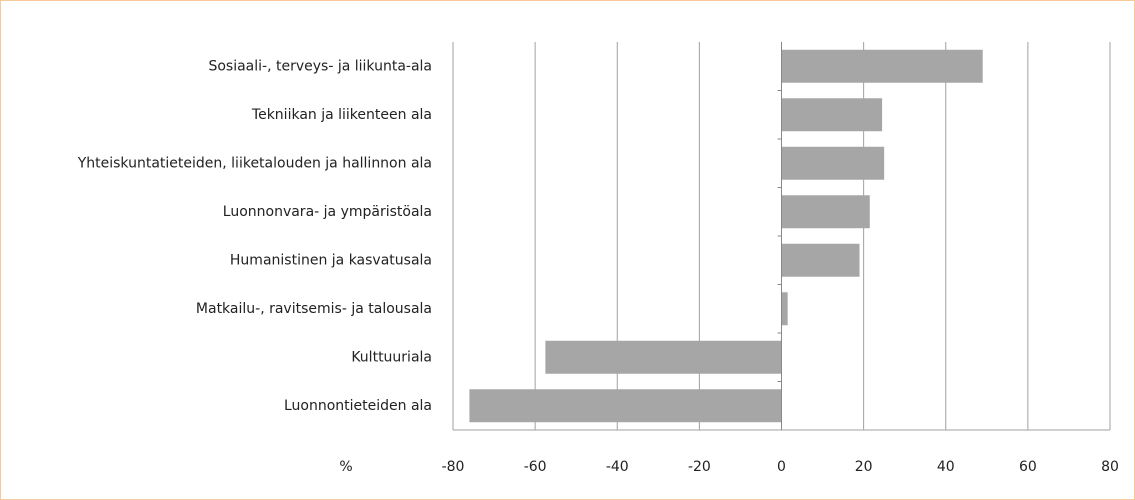  Describe the element at coordinates (320, 66) in the screenshot. I see `y-tick-label: Sosiaali-, terveys- ja liikunta-ala` at that location.